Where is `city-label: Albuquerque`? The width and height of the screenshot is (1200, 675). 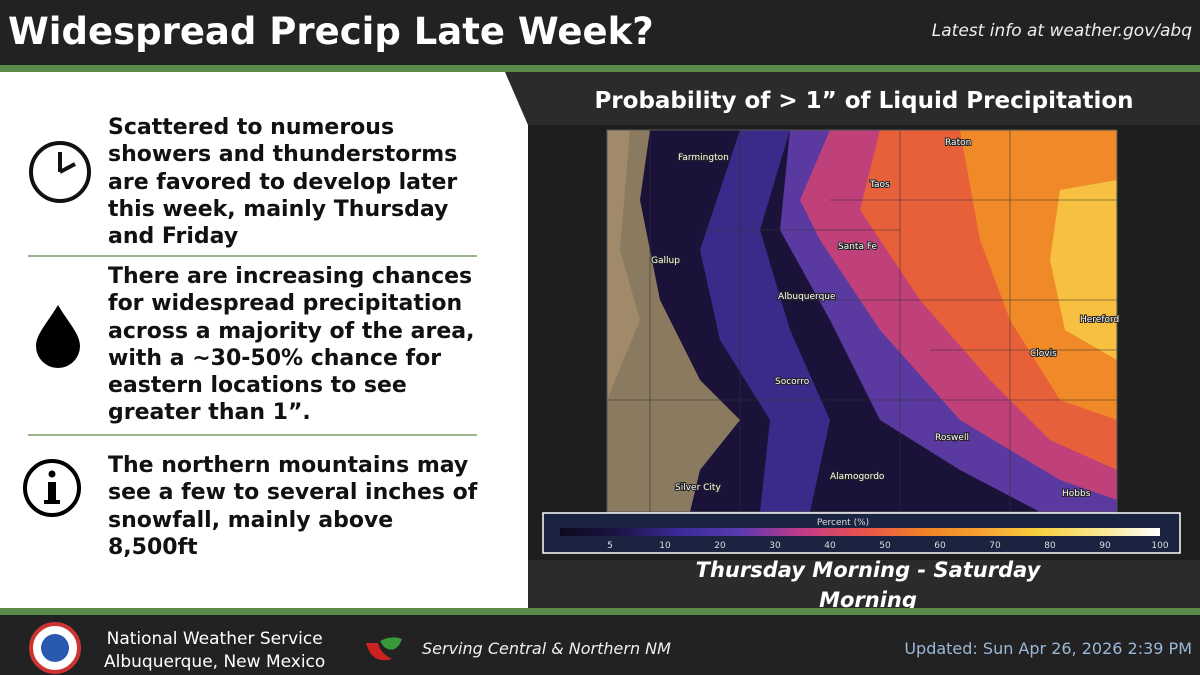 city-label: Albuquerque is located at coordinates (807, 297).